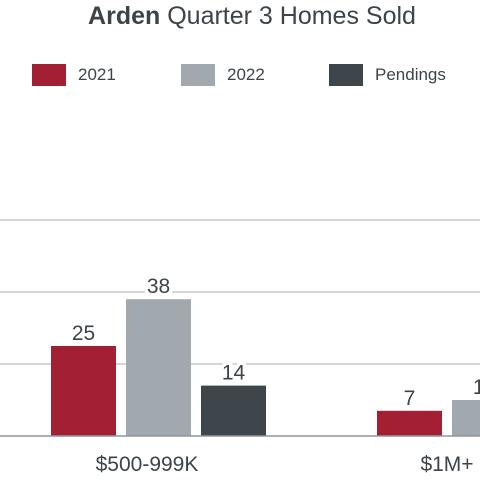 The height and width of the screenshot is (480, 480). What do you see at coordinates (158, 286) in the screenshot?
I see `data-label-2022-0: 38` at bounding box center [158, 286].